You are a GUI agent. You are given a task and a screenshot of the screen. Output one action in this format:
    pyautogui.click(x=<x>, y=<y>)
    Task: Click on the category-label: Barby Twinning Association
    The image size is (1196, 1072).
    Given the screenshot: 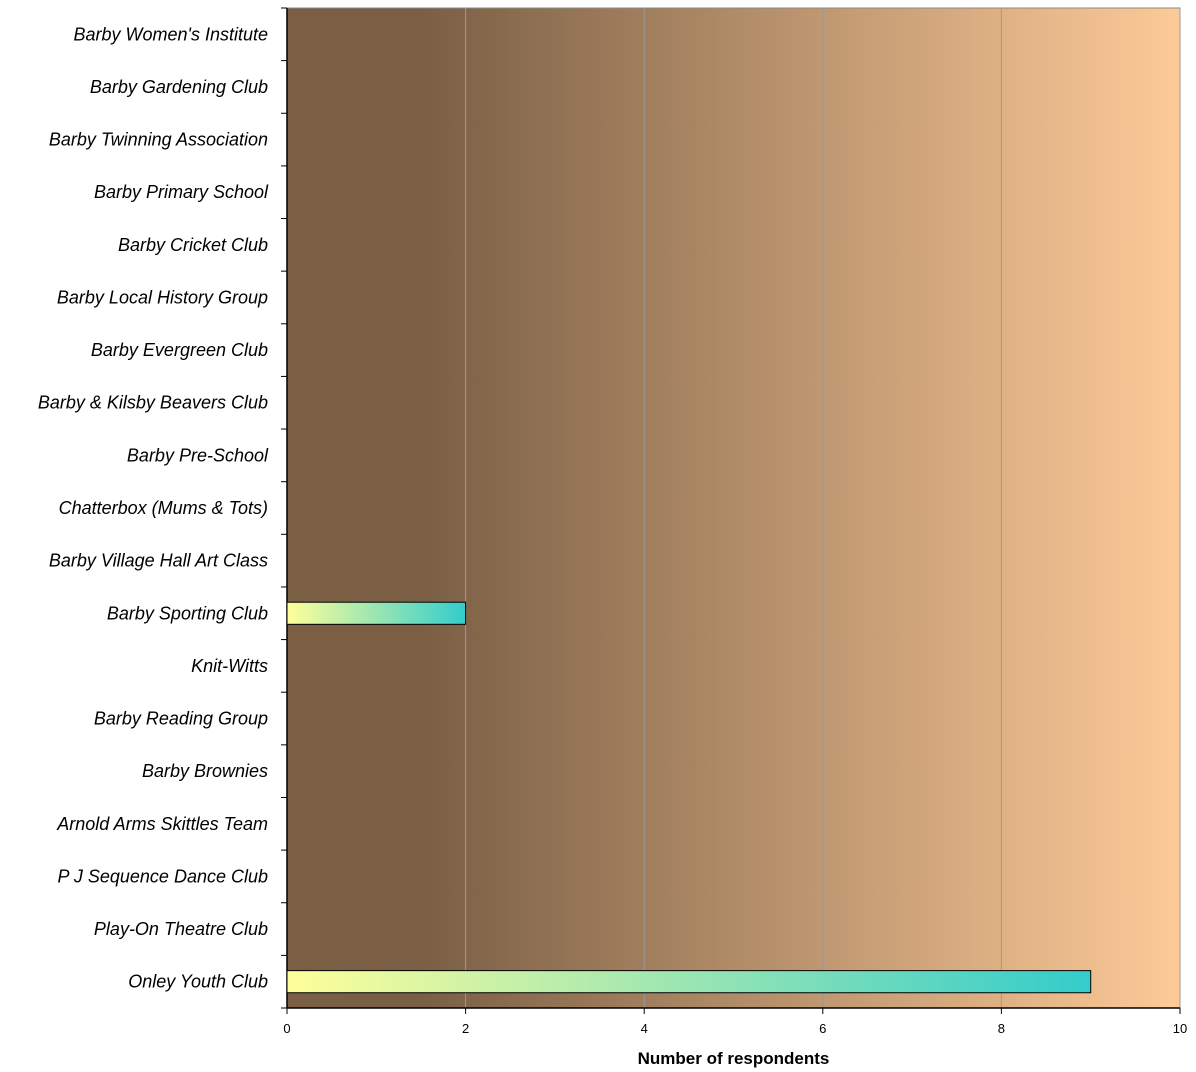 What is the action you would take?
    pyautogui.click(x=158, y=140)
    